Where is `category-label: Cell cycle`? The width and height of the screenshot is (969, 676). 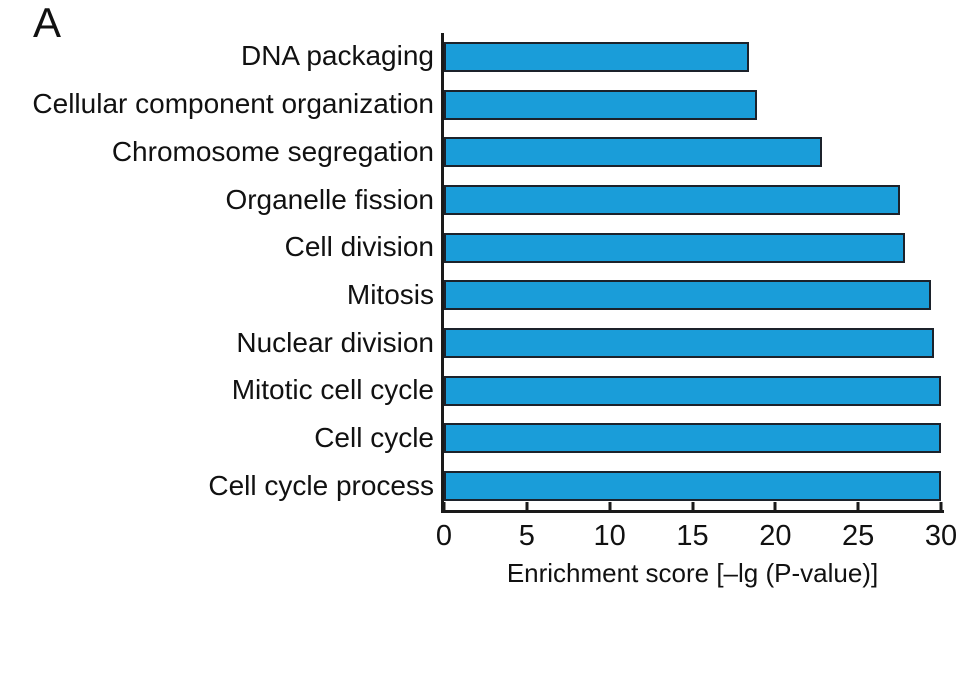
category-label: Cell cycle is located at coordinates (374, 438).